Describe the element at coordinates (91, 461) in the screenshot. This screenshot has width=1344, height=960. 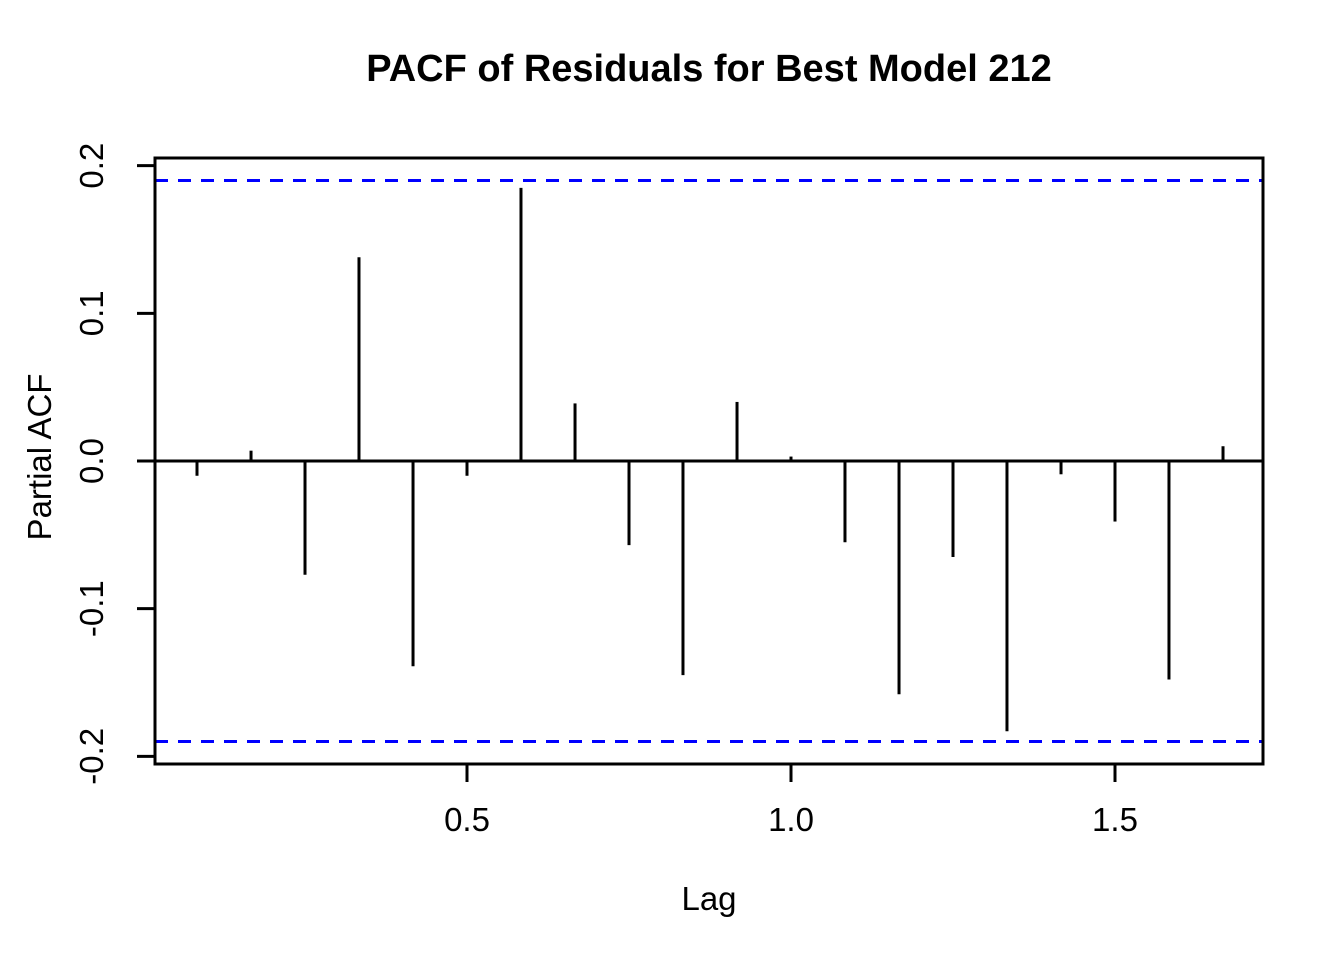
I see `y-tick-label: 0.0` at that location.